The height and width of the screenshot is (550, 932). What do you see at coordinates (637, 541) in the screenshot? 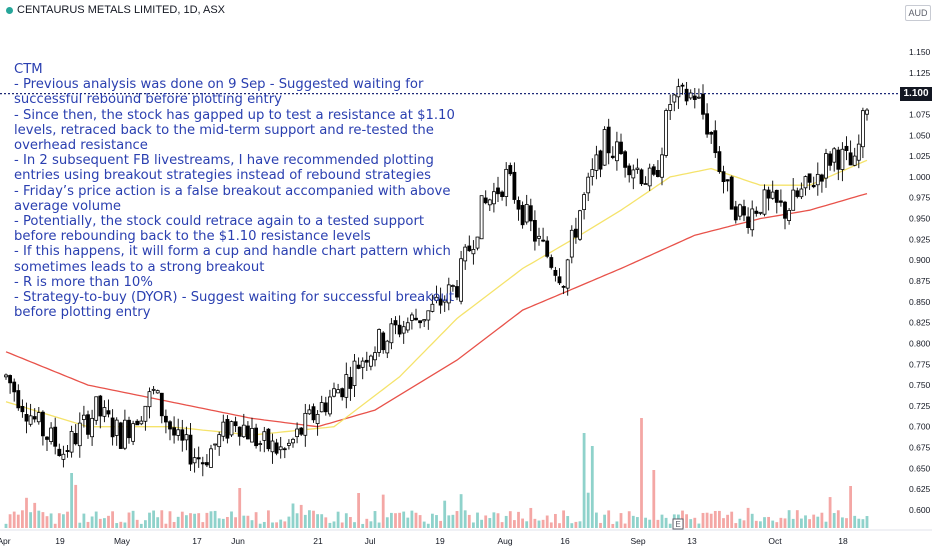
I see `time-tick-label: Sep` at bounding box center [637, 541].